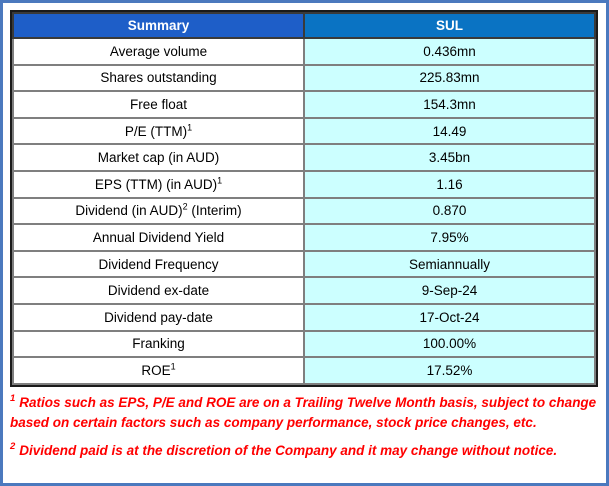 The image size is (609, 486). I want to click on table-row: Market cap (in AUD) 3.45bn, so click(304, 157).